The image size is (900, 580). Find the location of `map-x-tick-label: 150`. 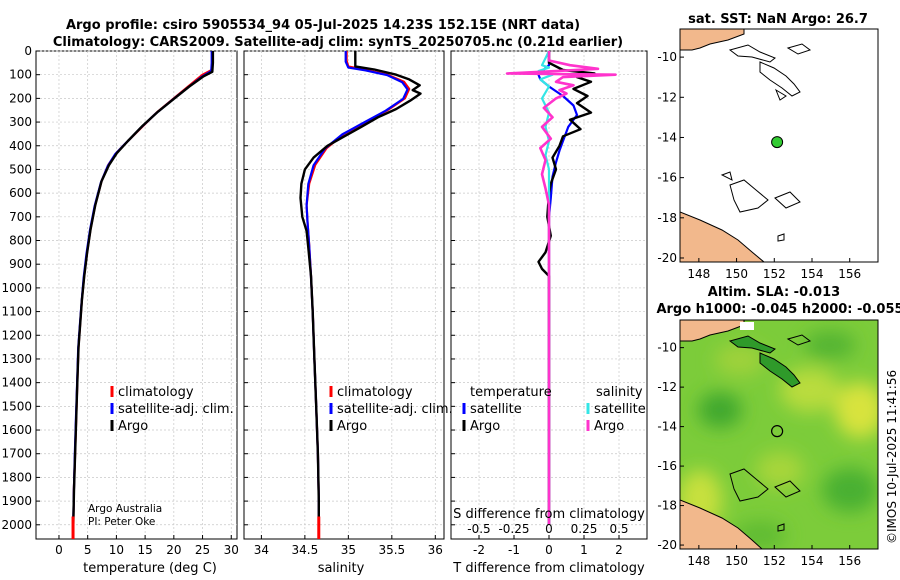

map-x-tick-label: 150 is located at coordinates (736, 561).